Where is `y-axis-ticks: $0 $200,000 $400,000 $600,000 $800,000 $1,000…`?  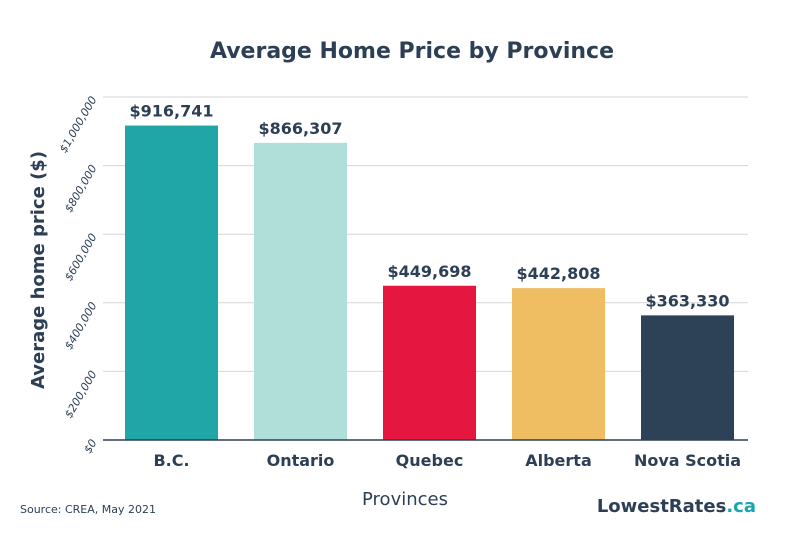
y-axis-ticks: $0 $200,000 $400,000 $600,000 $800,000 $1,000… is located at coordinates (78, 275).